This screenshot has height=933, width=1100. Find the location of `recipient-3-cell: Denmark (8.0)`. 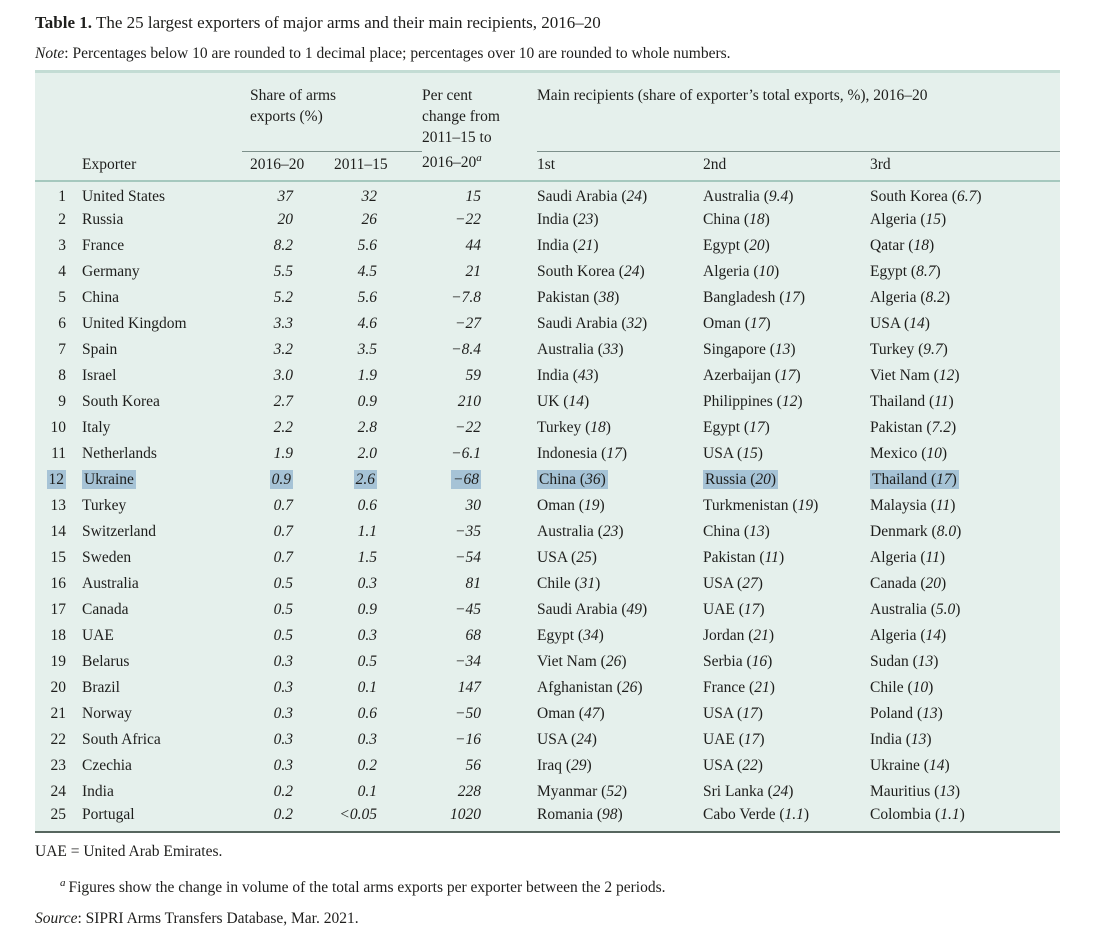

recipient-3-cell: Denmark (8.0) is located at coordinates (916, 531).